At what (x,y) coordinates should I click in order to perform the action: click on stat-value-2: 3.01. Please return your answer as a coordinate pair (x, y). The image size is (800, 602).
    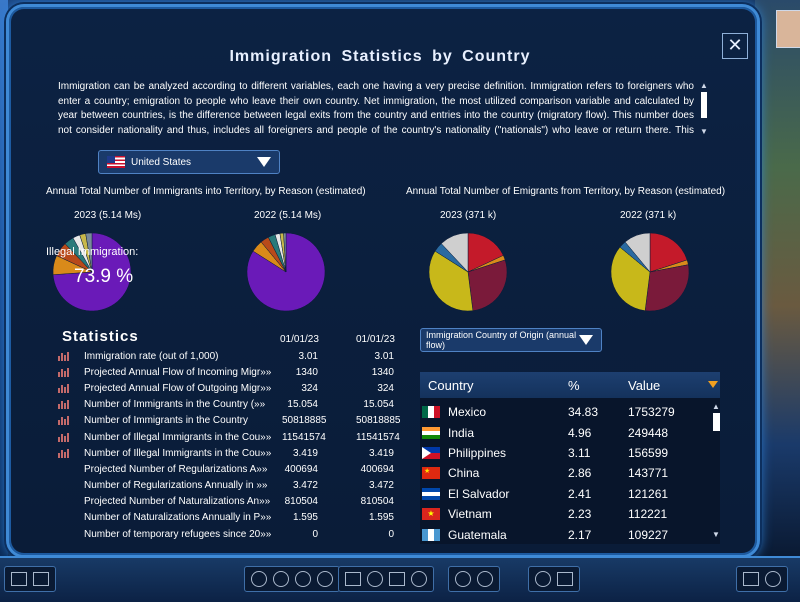
    Looking at the image, I should click on (384, 356).